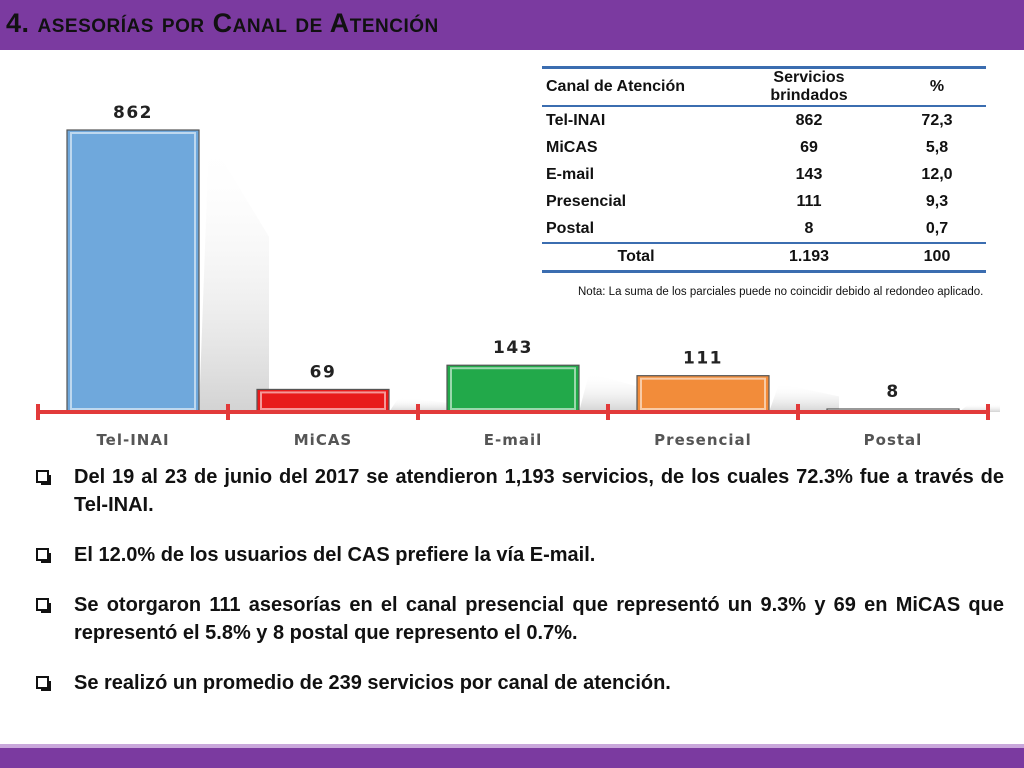 The height and width of the screenshot is (768, 1024). What do you see at coordinates (572, 147) in the screenshot?
I see `cell-channel: MiCAS` at bounding box center [572, 147].